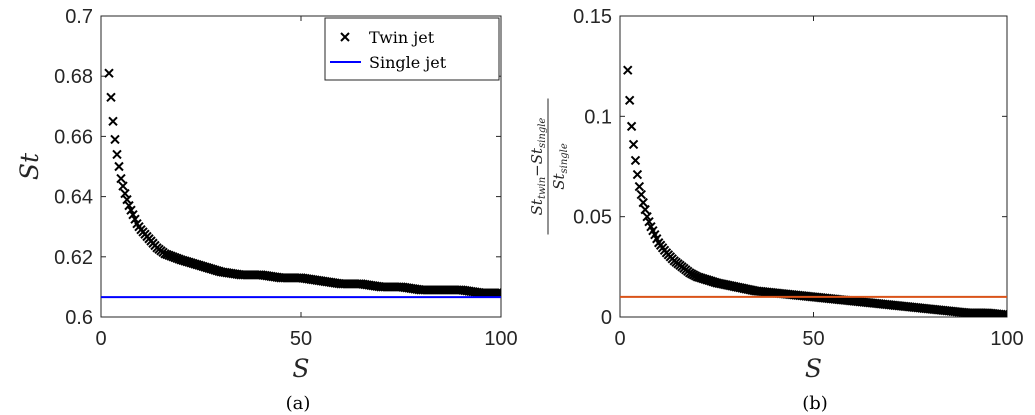 Image resolution: width=1035 pixels, height=415 pixels. Describe the element at coordinates (542, 133) in the screenshot. I see `numerator-subscript: single` at that location.